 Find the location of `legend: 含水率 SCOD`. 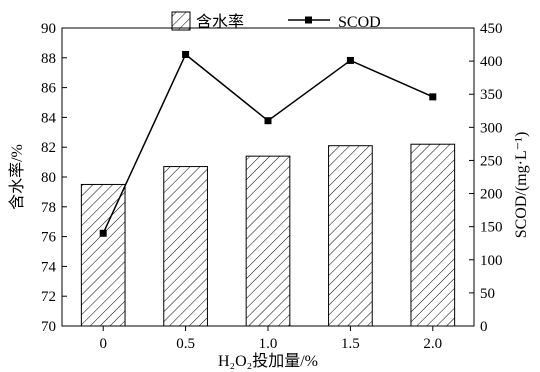

legend: 含水率 SCOD is located at coordinates (276, 21).